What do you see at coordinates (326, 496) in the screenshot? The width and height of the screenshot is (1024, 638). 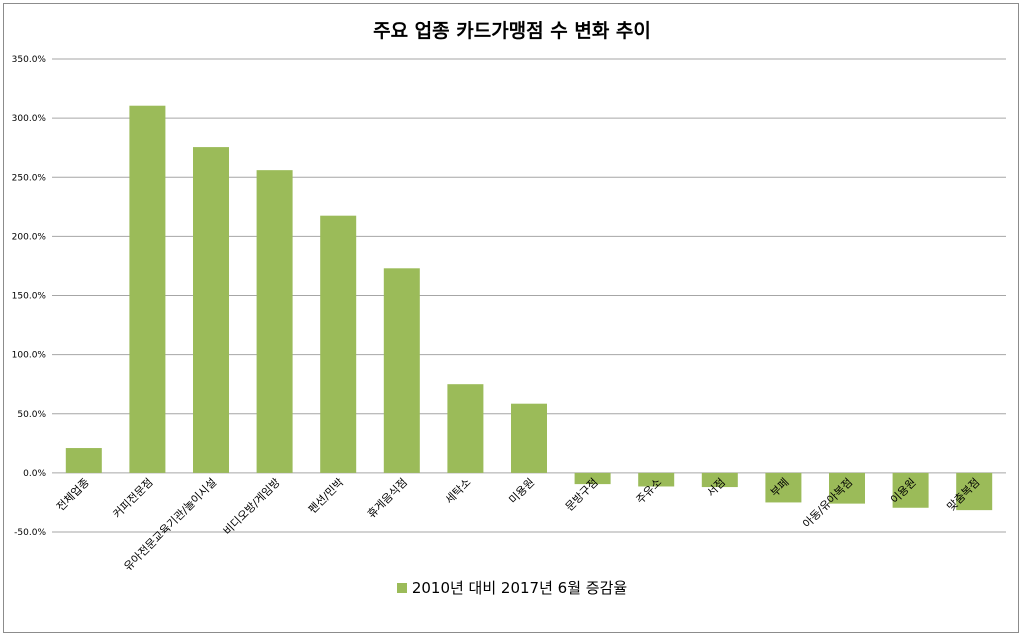 I see `x-tick-label: 펜션/민박` at bounding box center [326, 496].